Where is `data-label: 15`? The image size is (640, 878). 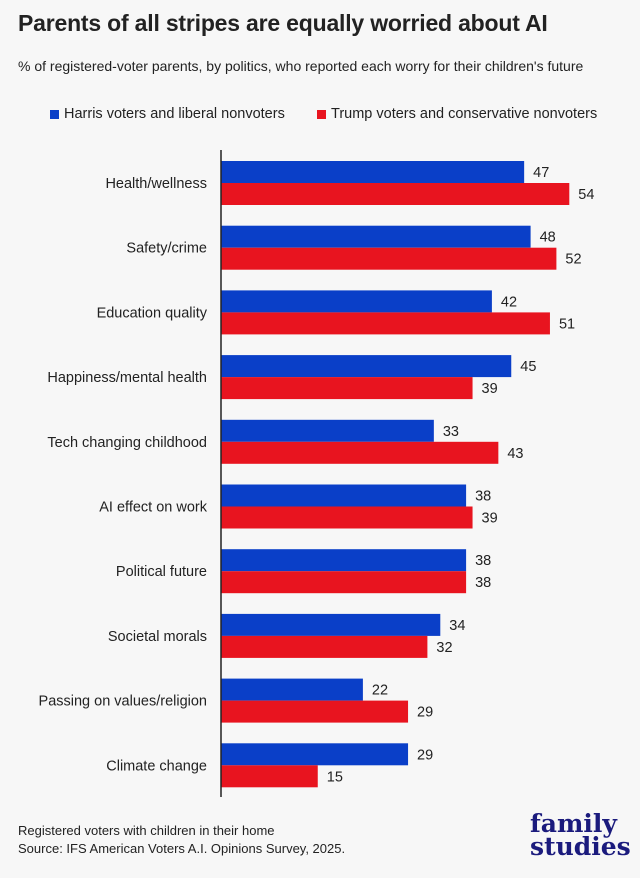
data-label: 15 is located at coordinates (335, 777).